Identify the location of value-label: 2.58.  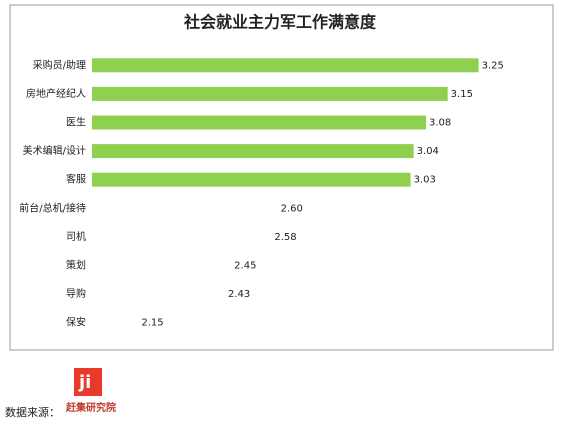
(285, 237).